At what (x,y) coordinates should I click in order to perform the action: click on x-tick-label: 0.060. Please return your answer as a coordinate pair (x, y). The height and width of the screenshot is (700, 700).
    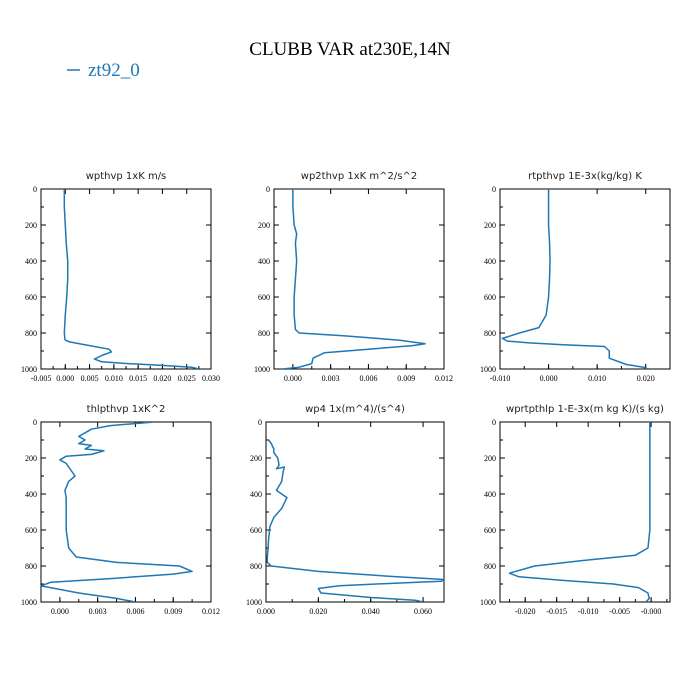
    Looking at the image, I should click on (423, 611).